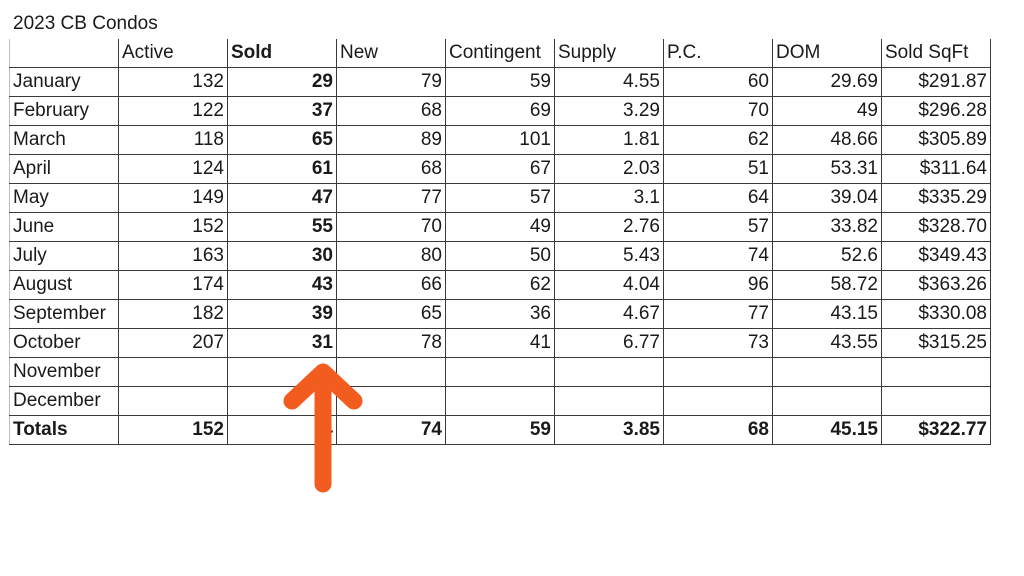 The image size is (1024, 576). I want to click on data-cell: 132, so click(173, 82).